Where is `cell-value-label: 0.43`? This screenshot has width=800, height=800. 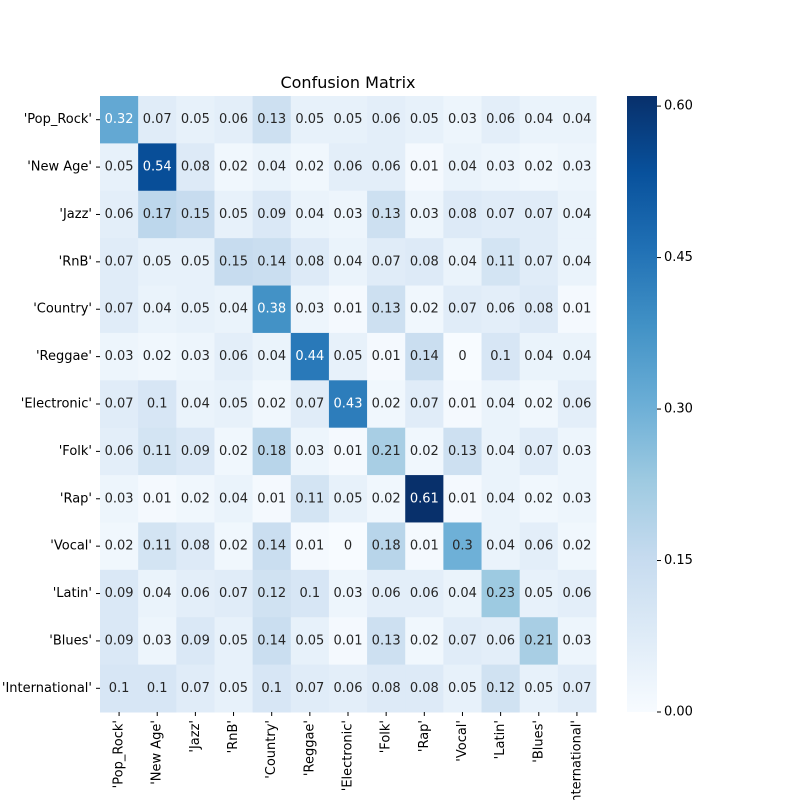 cell-value-label: 0.43 is located at coordinates (348, 404).